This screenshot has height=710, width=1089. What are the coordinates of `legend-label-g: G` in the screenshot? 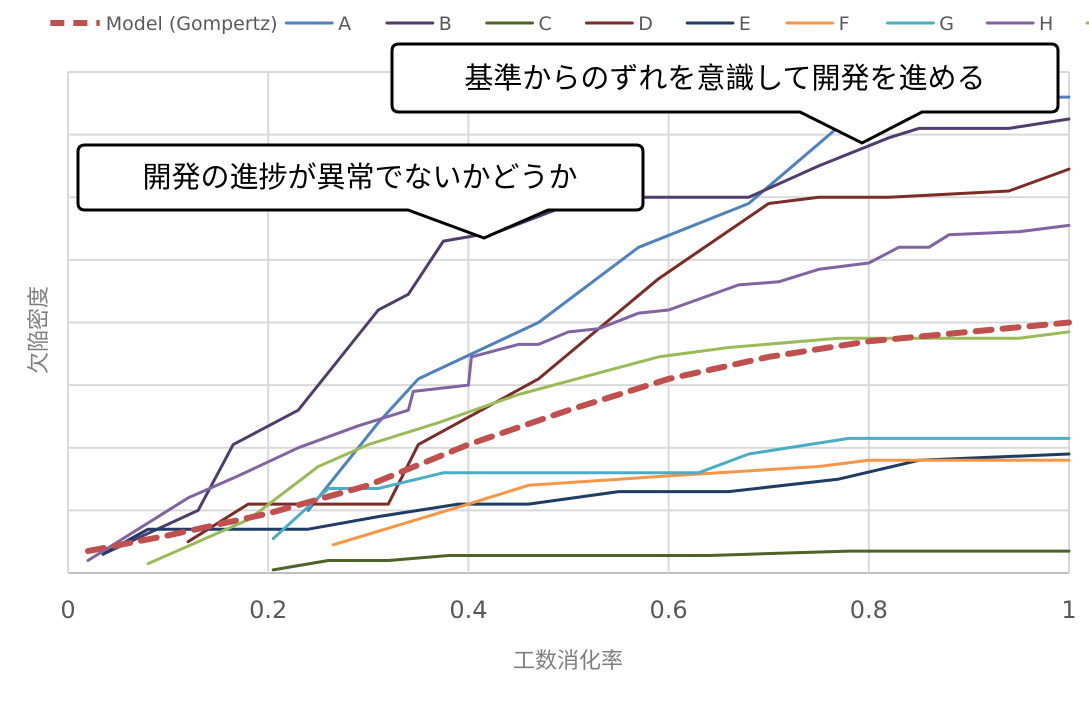 It's located at (946, 24).